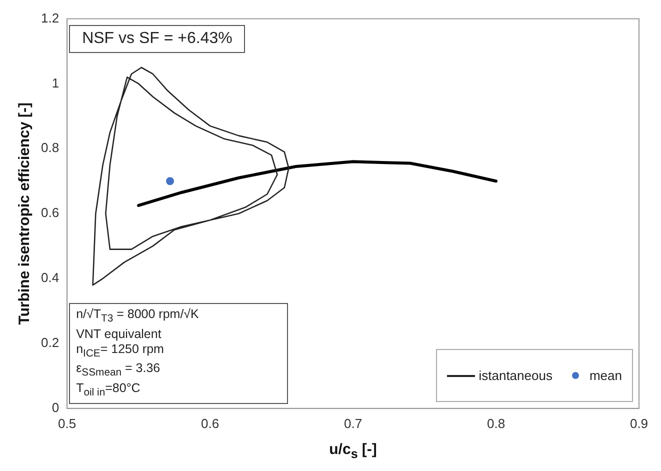 This screenshot has height=471, width=661. I want to click on x-tick-label: 0.9, so click(639, 423).